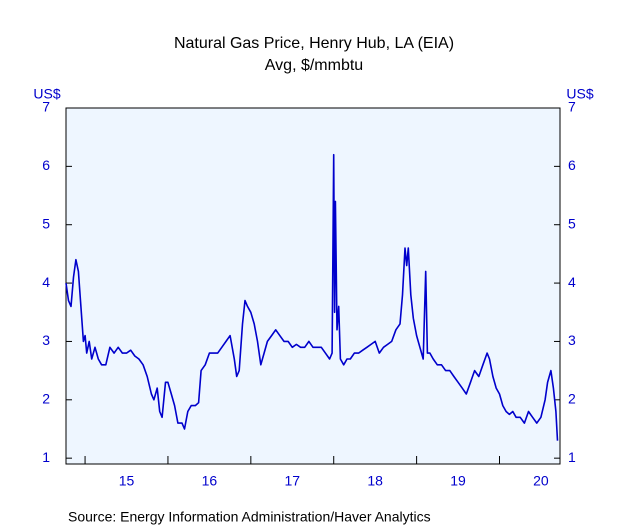 This screenshot has width=628, height=530. What do you see at coordinates (46, 107) in the screenshot?
I see `y-tick-label: 7` at bounding box center [46, 107].